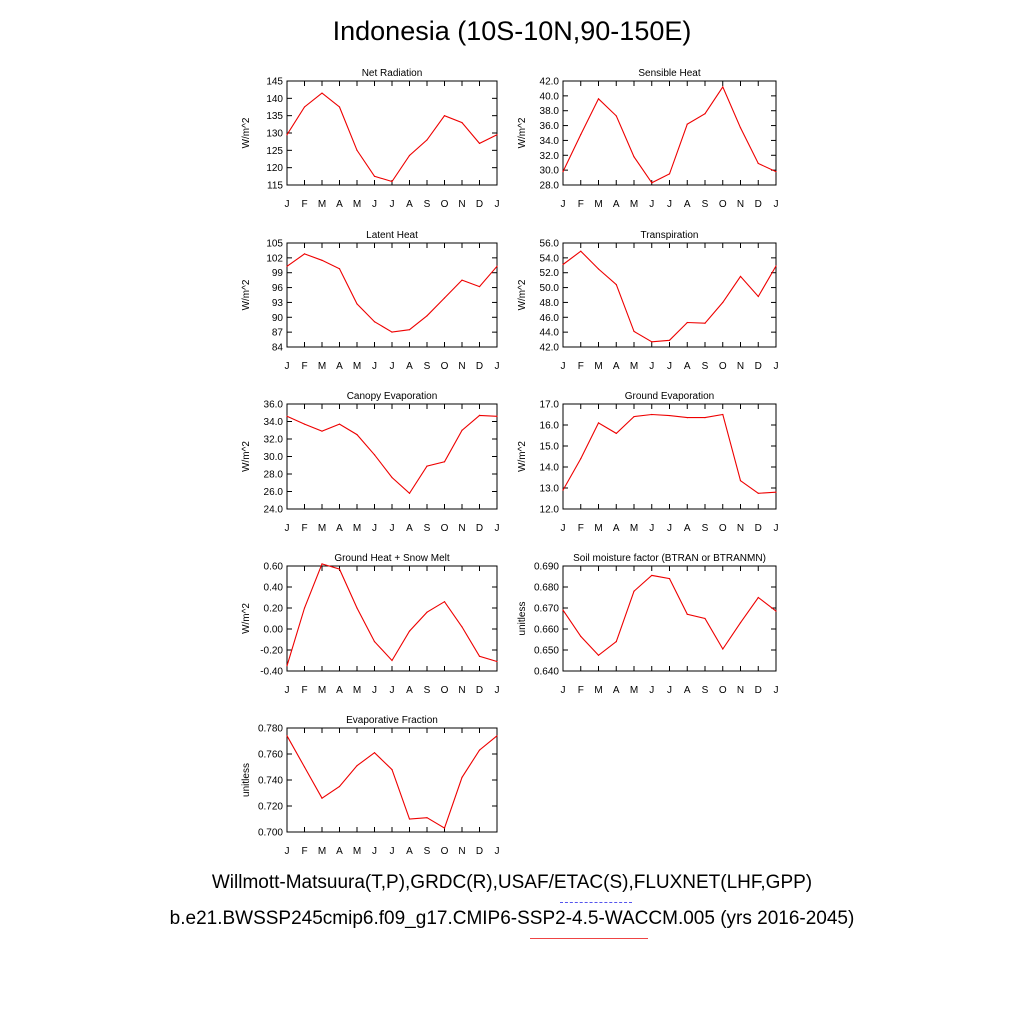 Image resolution: width=1024 pixels, height=1024 pixels. I want to click on y-tick-label: 17.0, so click(550, 405).